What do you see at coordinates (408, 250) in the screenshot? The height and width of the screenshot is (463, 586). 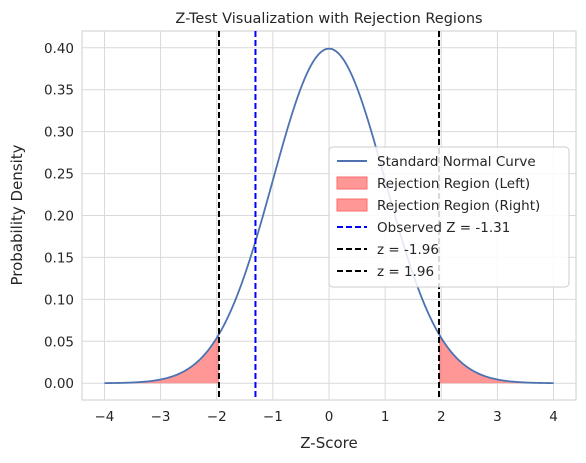 I see `legend-label: z = -1.96` at bounding box center [408, 250].